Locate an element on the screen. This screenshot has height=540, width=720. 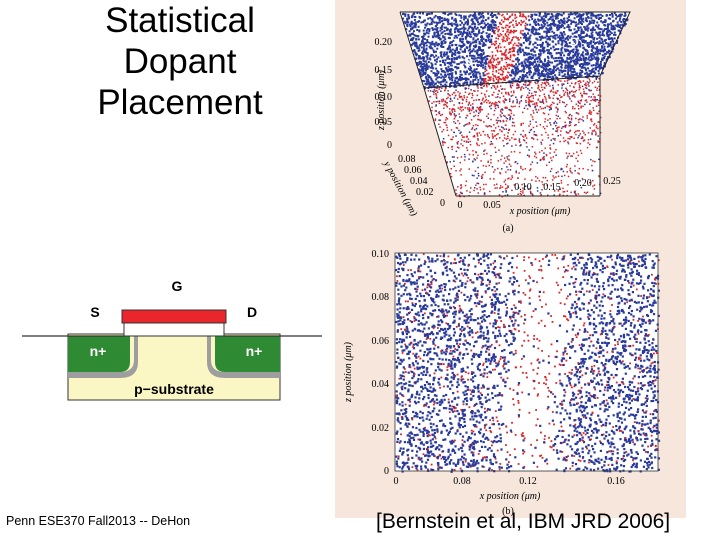
x-tick: 0.05 is located at coordinates (492, 205).